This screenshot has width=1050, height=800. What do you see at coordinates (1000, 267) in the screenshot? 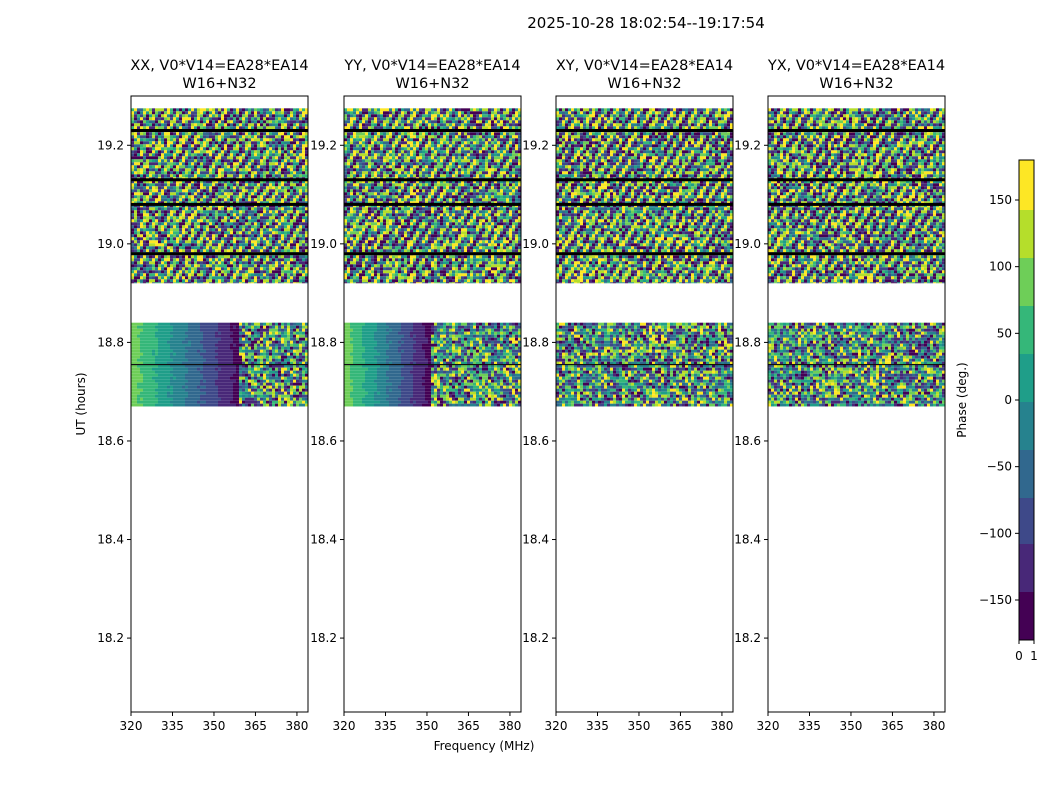
I see `colorbar-tick-label: 100` at bounding box center [1000, 267].